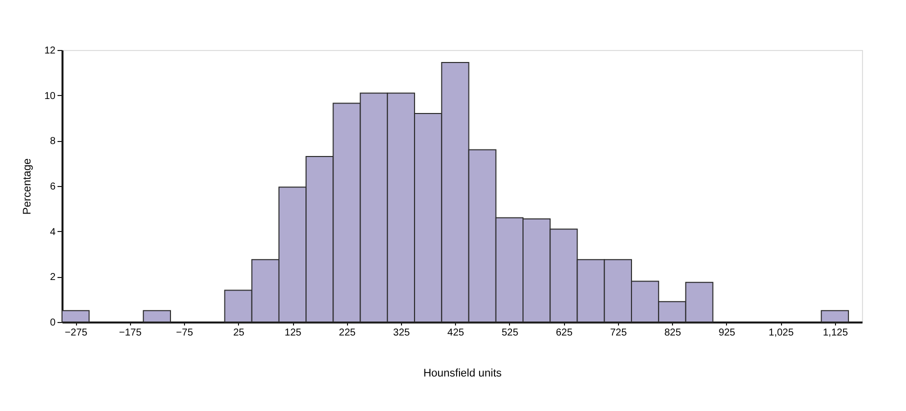  What do you see at coordinates (455, 333) in the screenshot?
I see `x-tick-label: 425` at bounding box center [455, 333].